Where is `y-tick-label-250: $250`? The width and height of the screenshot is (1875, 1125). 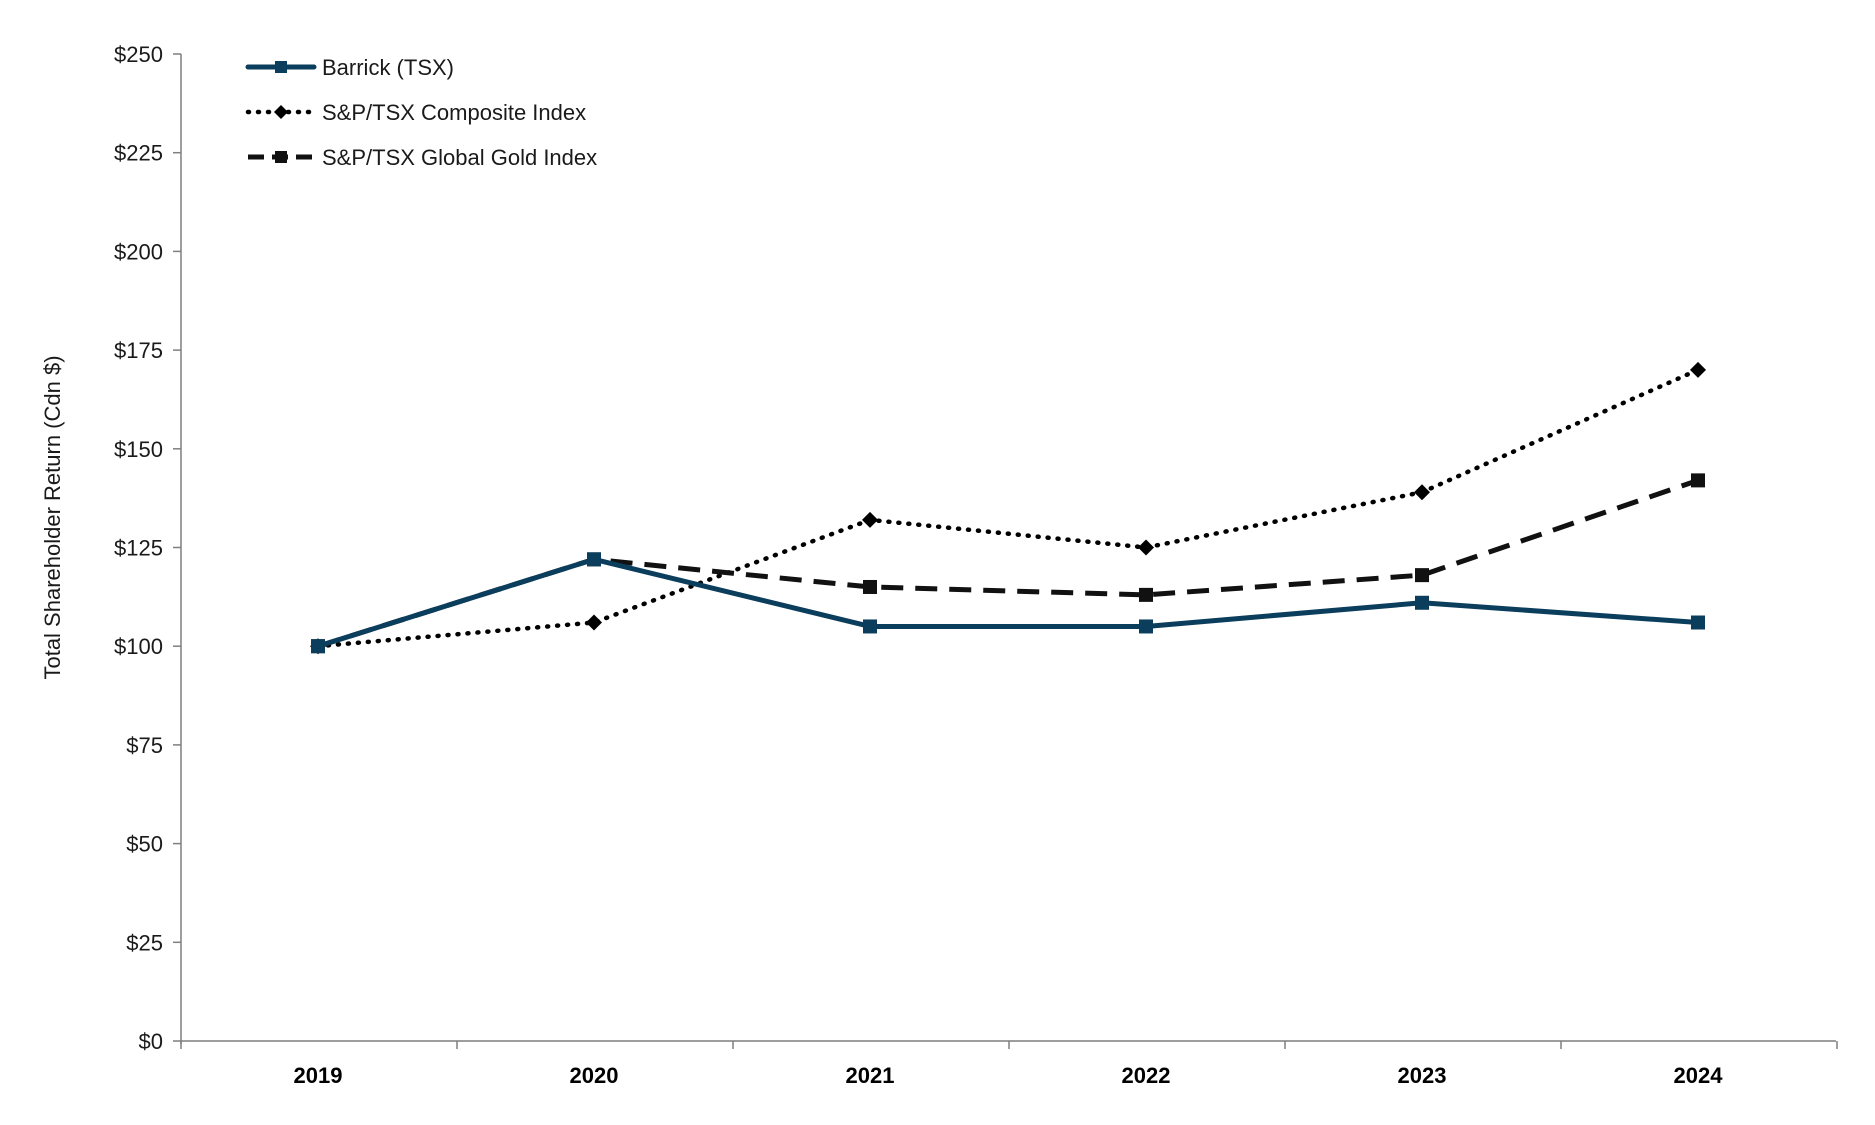 y-tick-label-250: $250 is located at coordinates (138, 54).